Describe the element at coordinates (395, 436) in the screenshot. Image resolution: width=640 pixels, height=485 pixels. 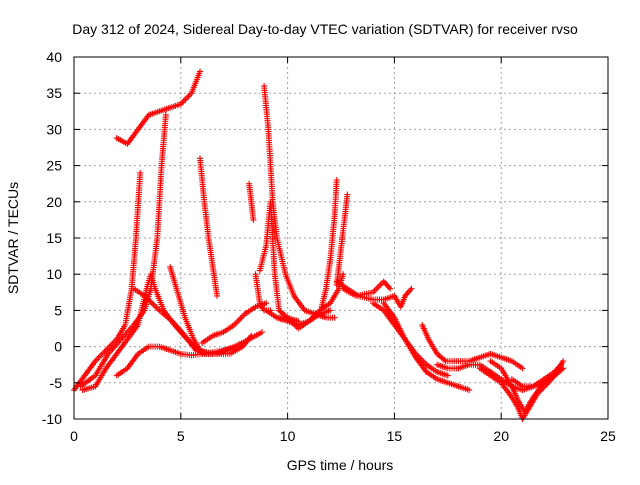
I see `x-tick-label: 15` at that location.